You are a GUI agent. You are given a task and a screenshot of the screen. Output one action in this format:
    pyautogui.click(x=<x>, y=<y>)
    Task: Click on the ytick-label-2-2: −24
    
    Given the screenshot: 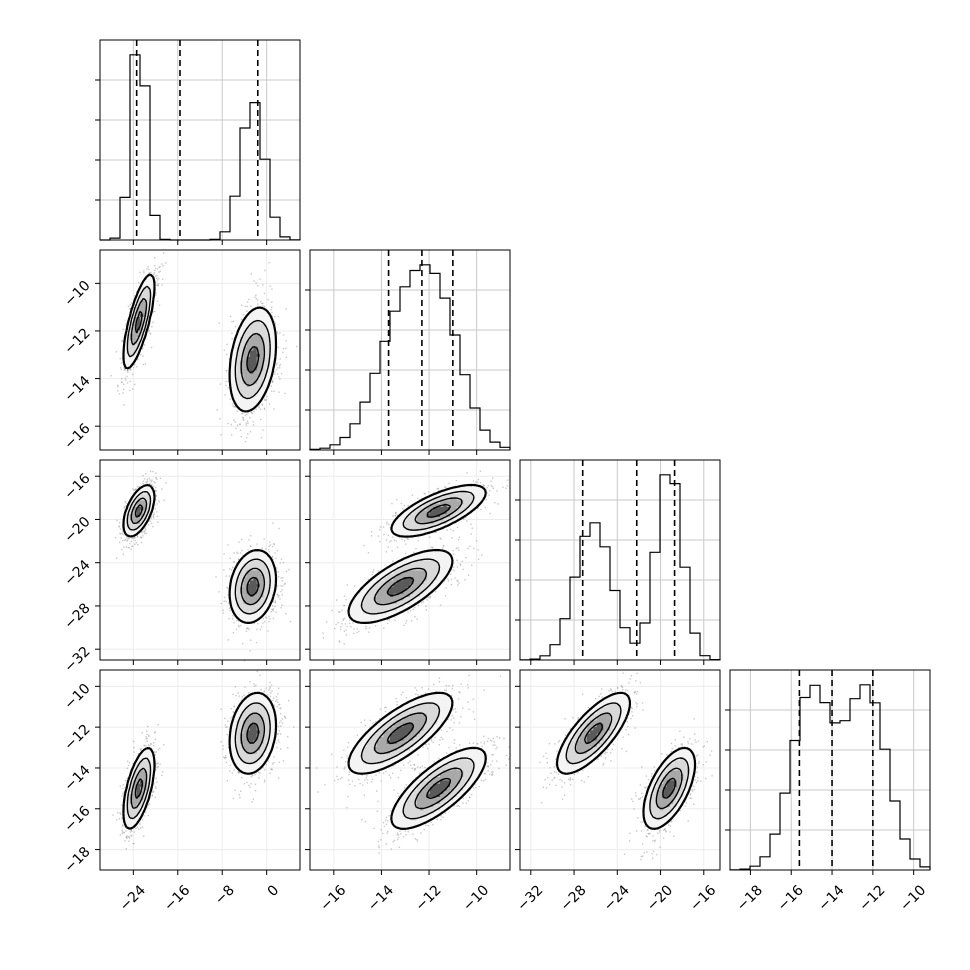 What is the action you would take?
    pyautogui.click(x=77, y=573)
    